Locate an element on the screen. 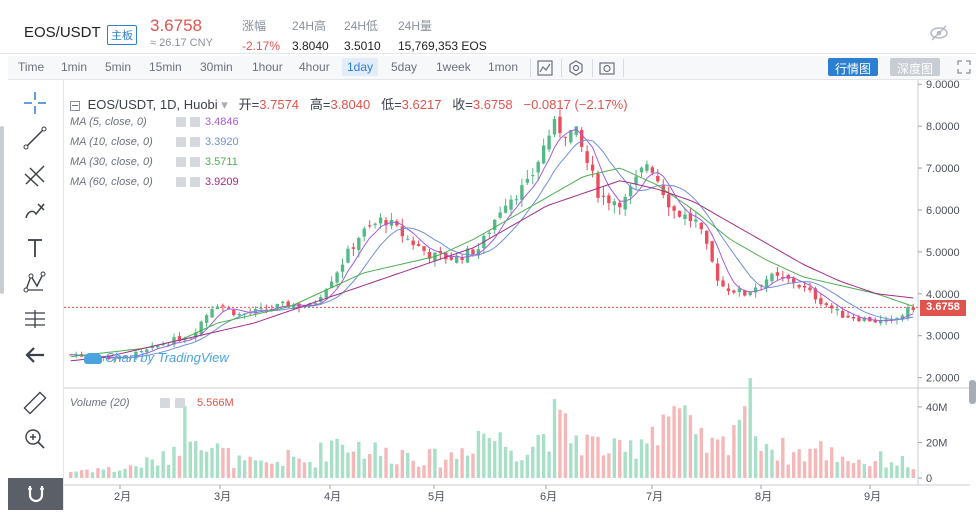 The width and height of the screenshot is (976, 520). prediction-icon is located at coordinates (35, 319).